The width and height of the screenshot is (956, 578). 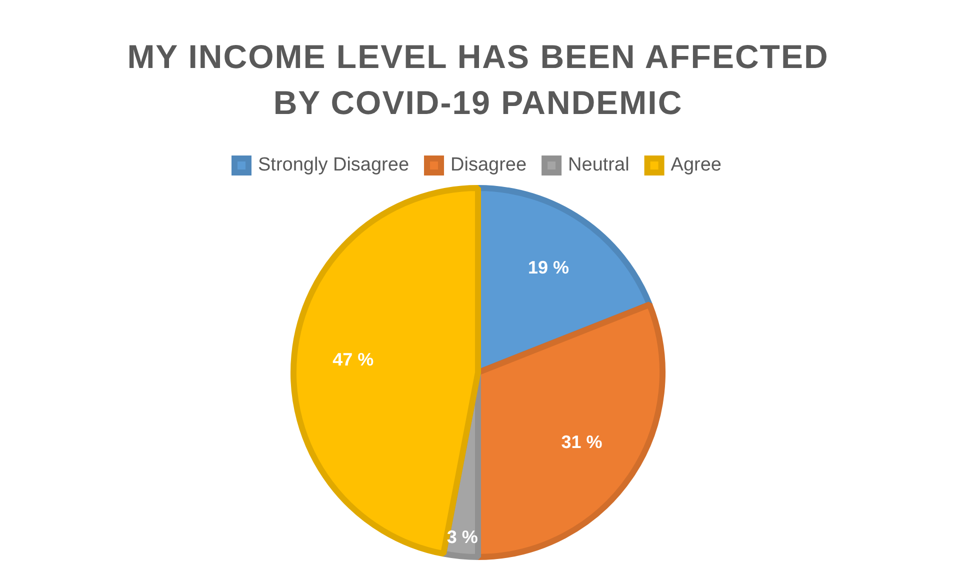 I want to click on legend-label: Disagree, so click(x=488, y=165).